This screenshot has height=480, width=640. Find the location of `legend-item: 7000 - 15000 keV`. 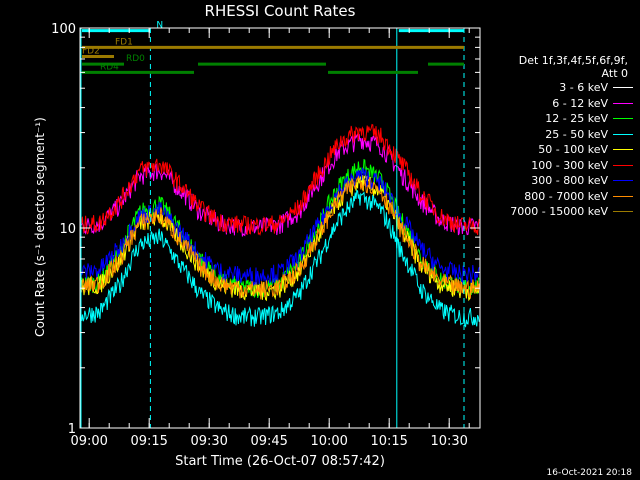

legend-item: 7000 - 15000 keV is located at coordinates (558, 212).